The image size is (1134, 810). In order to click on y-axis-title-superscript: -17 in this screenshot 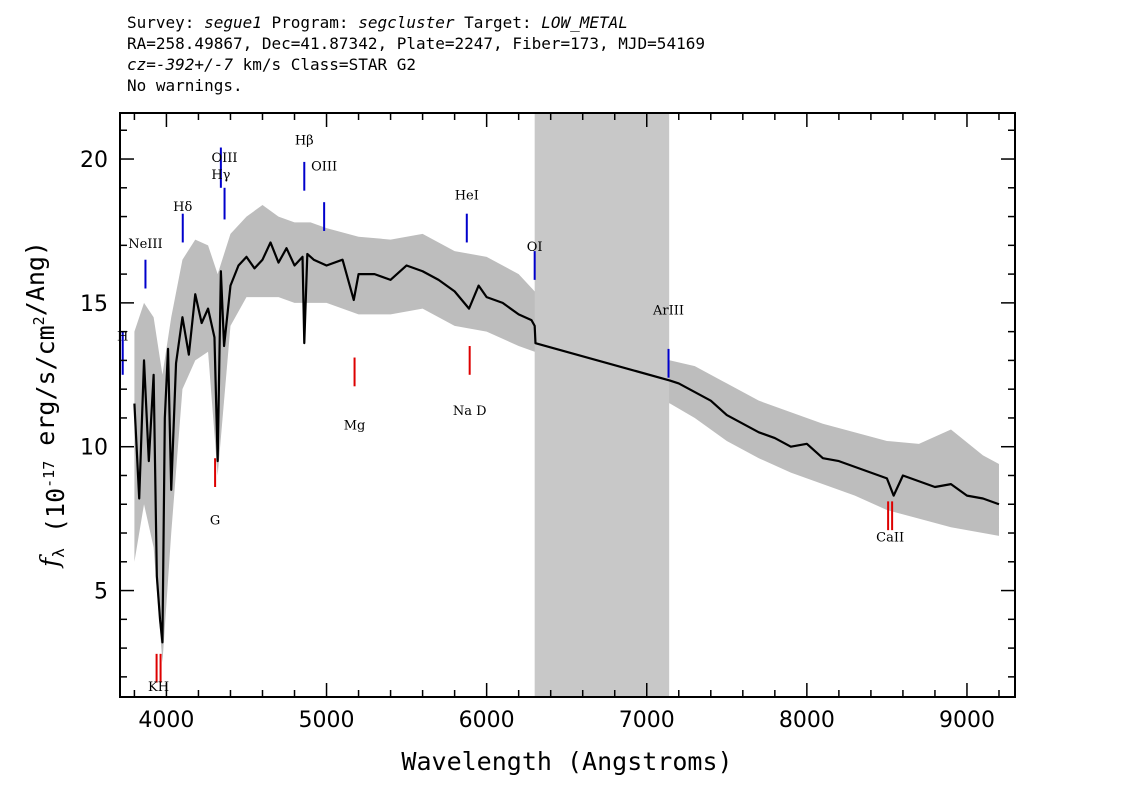, I will do `click(49, 474)`.